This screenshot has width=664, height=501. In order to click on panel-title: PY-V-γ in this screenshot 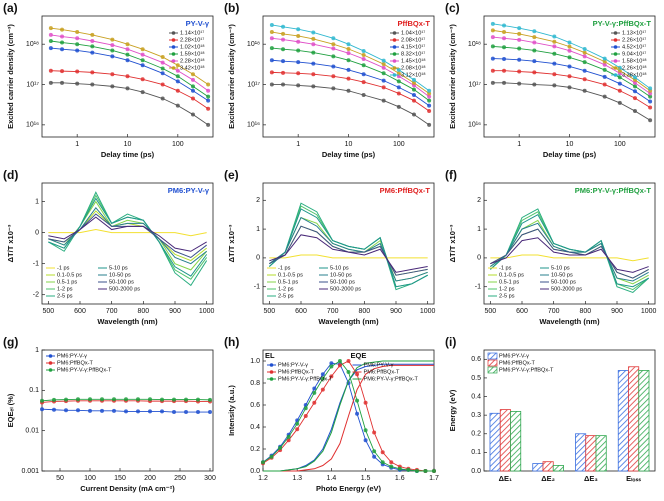, I will do `click(198, 23)`.